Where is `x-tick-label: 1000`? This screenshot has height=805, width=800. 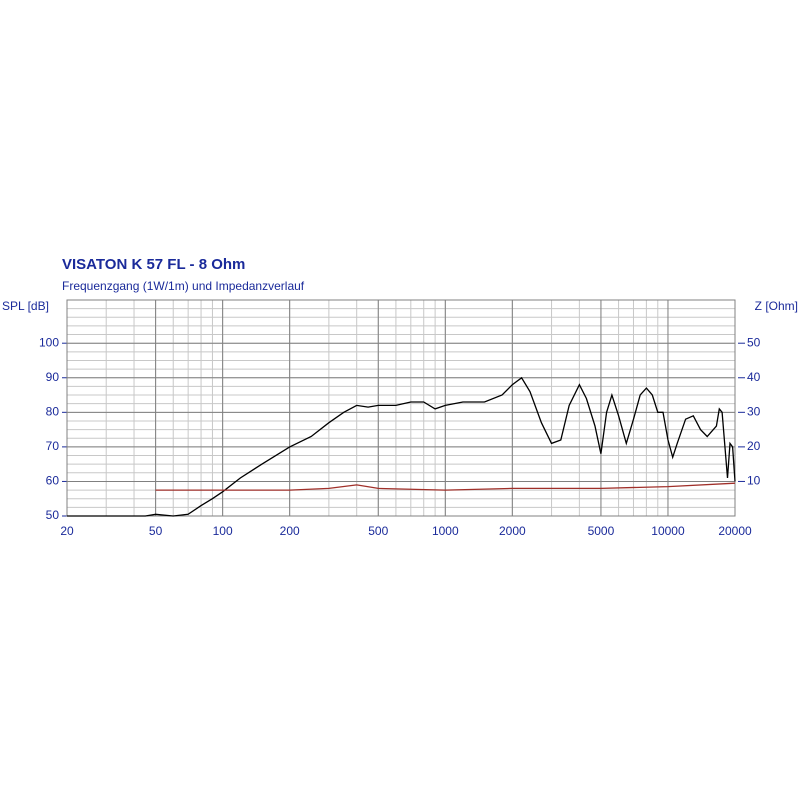
x-tick-label: 1000 is located at coordinates (445, 531).